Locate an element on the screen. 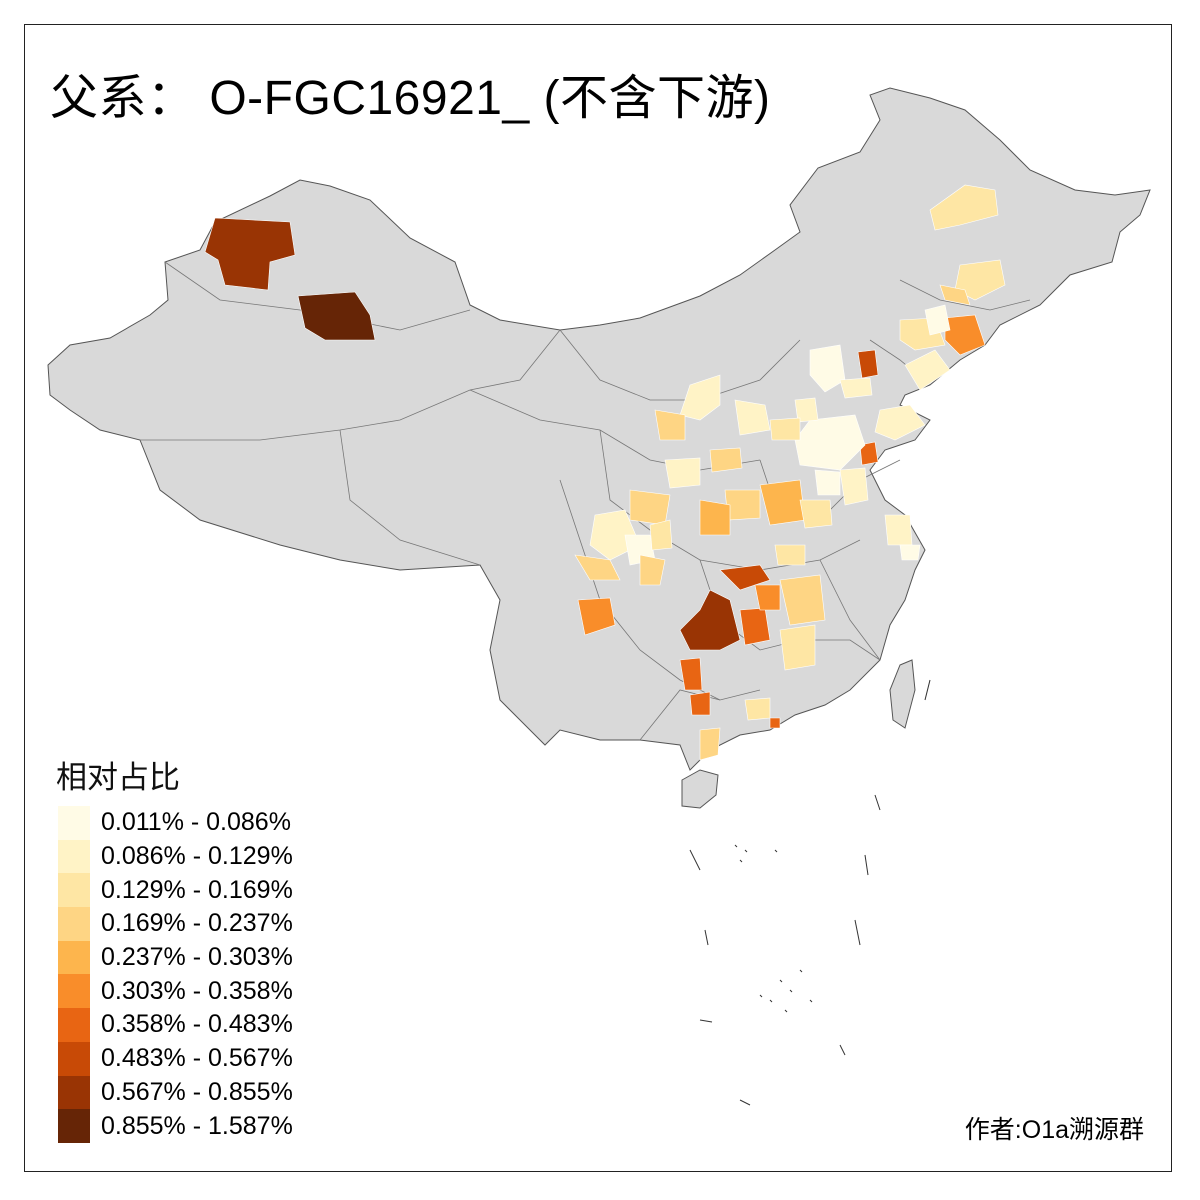 The image size is (1200, 1200). legend-label: 0.086% - 0.129% is located at coordinates (197, 856).